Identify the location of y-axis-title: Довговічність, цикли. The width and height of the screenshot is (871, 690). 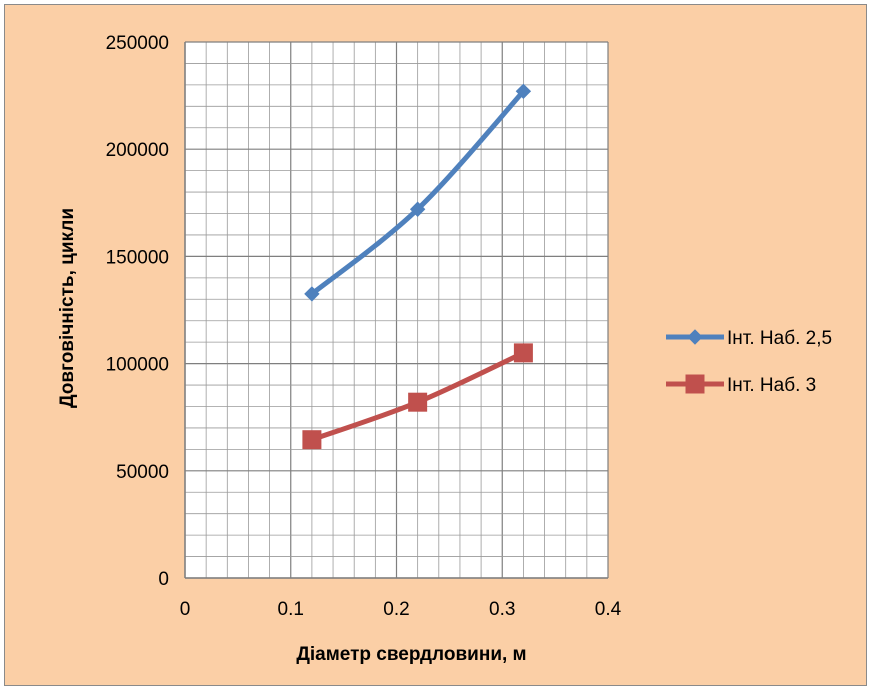
(67, 308).